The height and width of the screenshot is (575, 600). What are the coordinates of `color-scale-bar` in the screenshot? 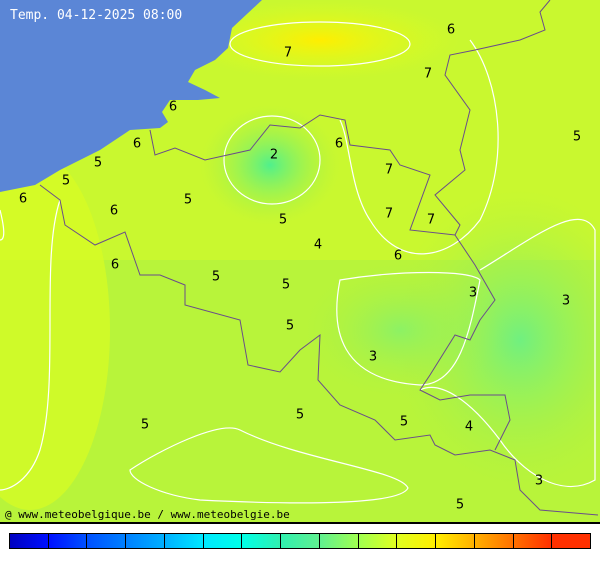 It's located at (300, 541).